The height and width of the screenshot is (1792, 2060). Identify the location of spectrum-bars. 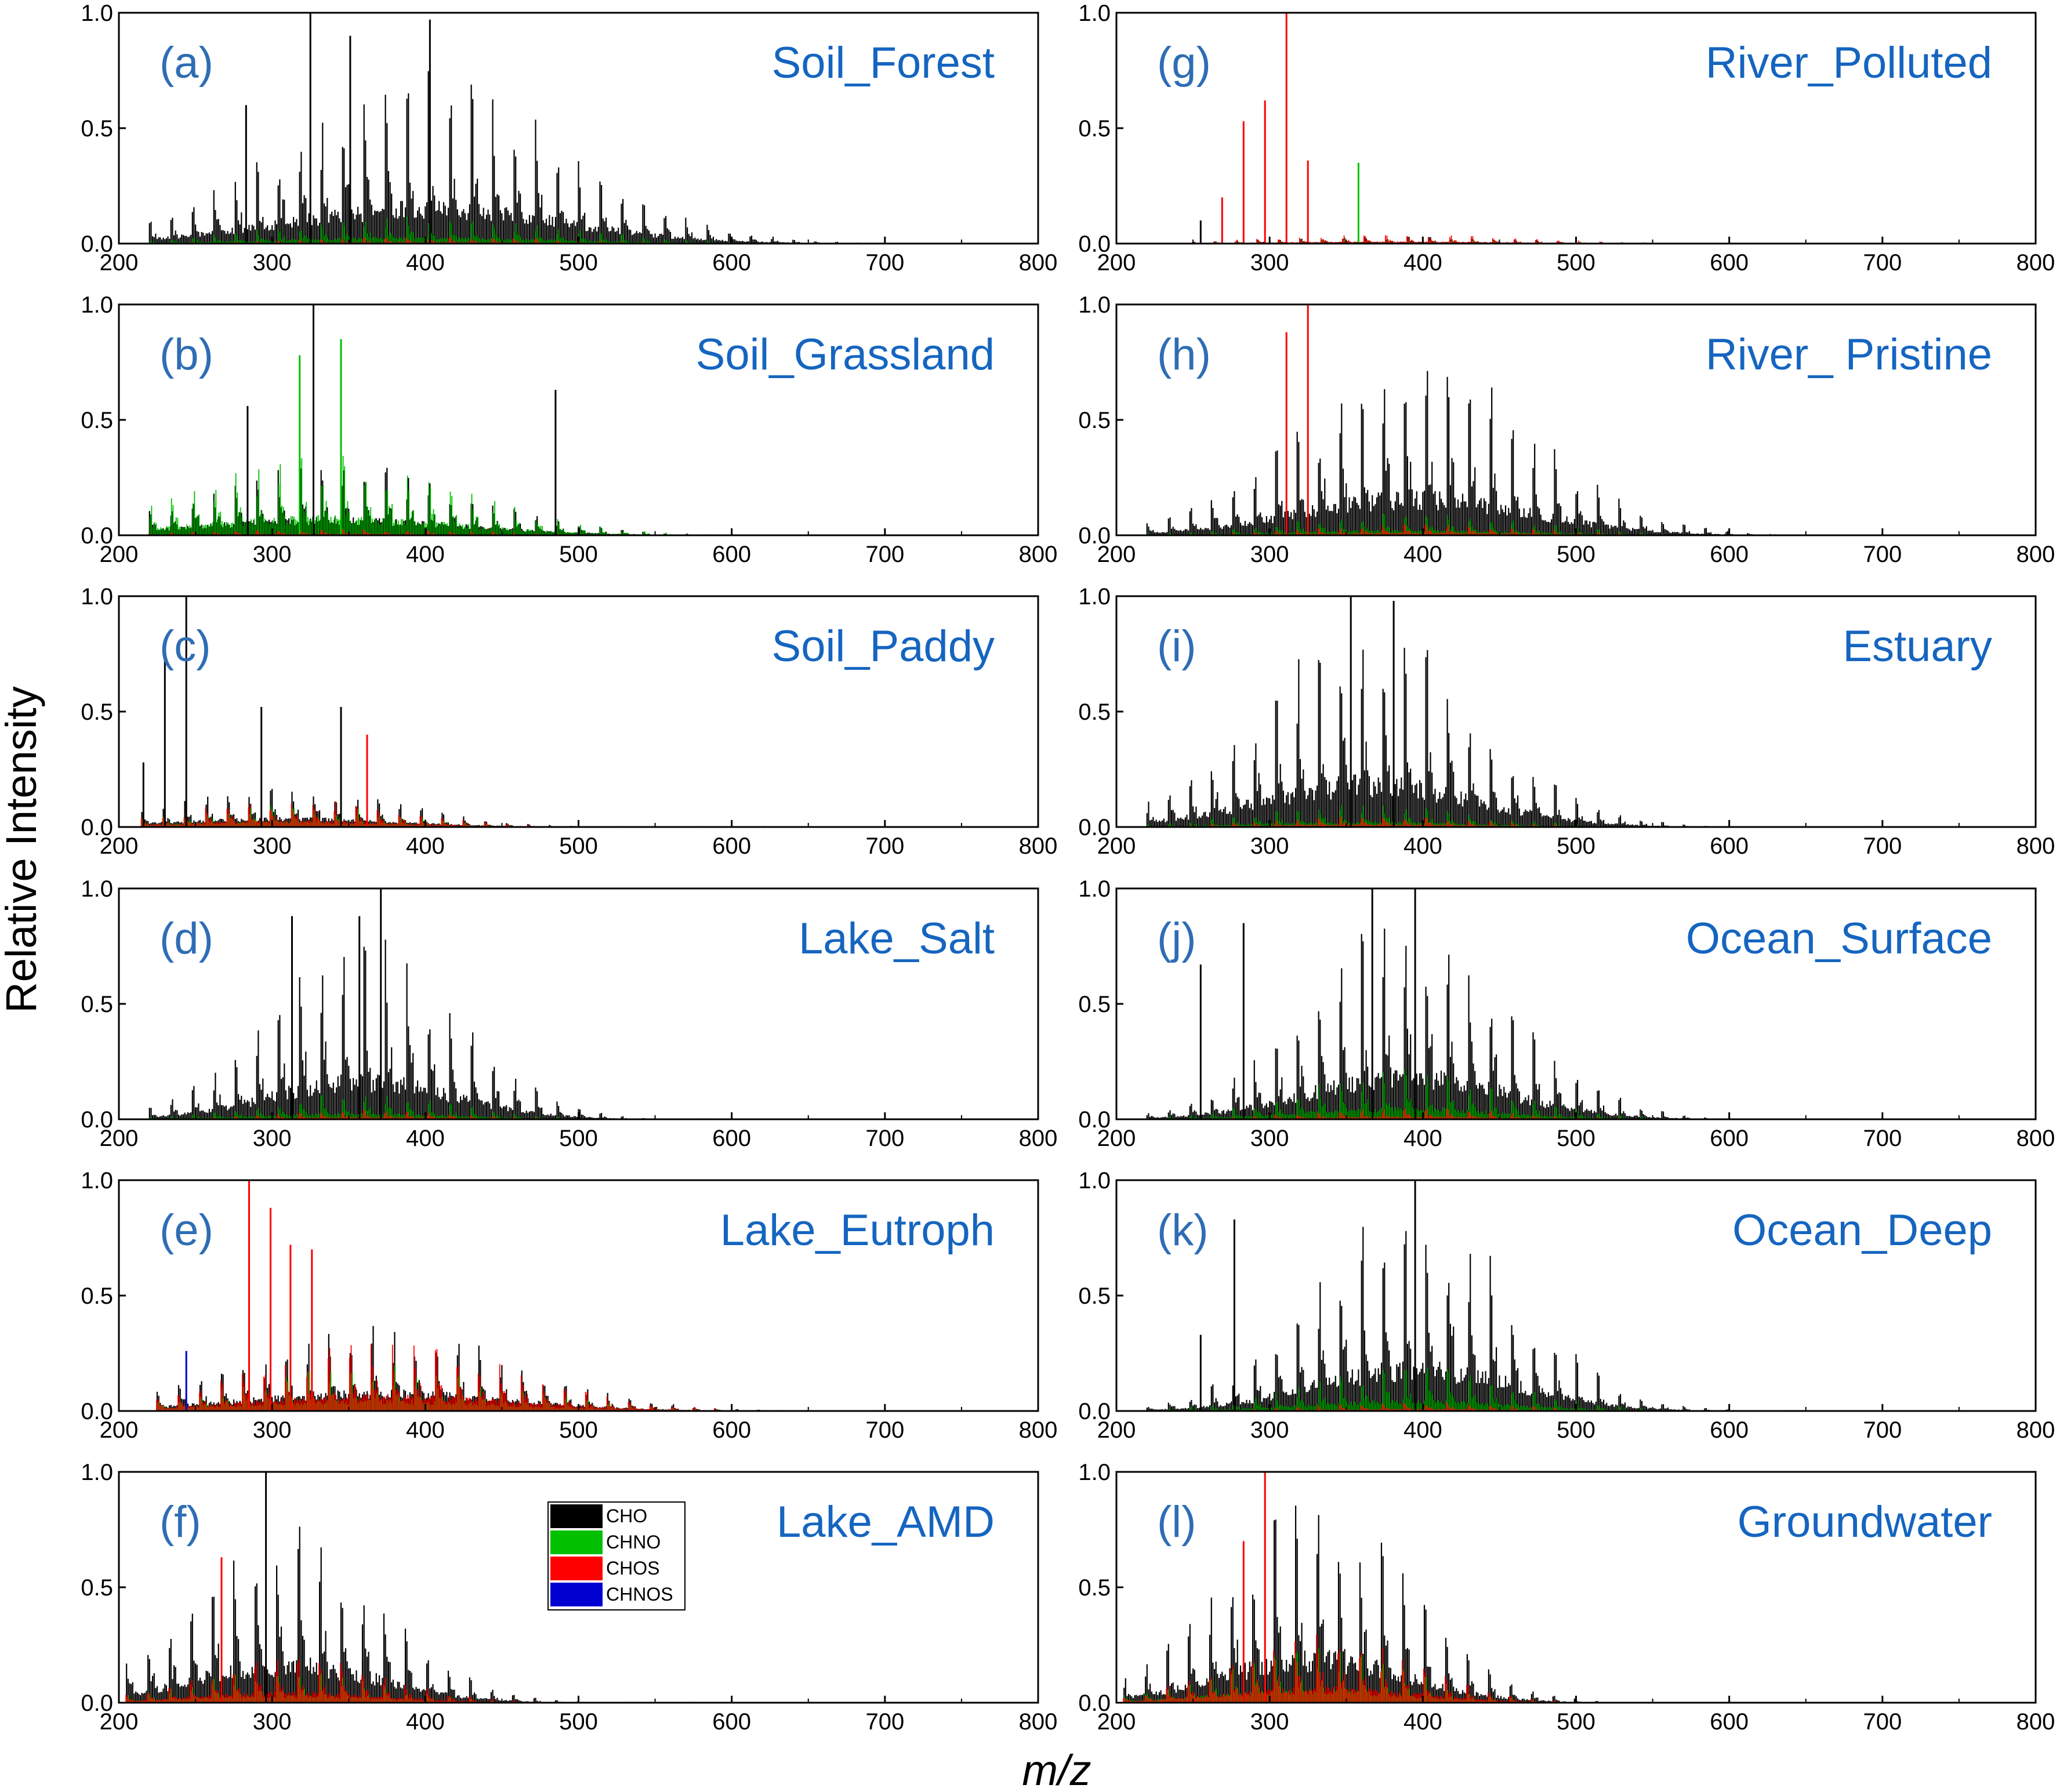
(516, 1003).